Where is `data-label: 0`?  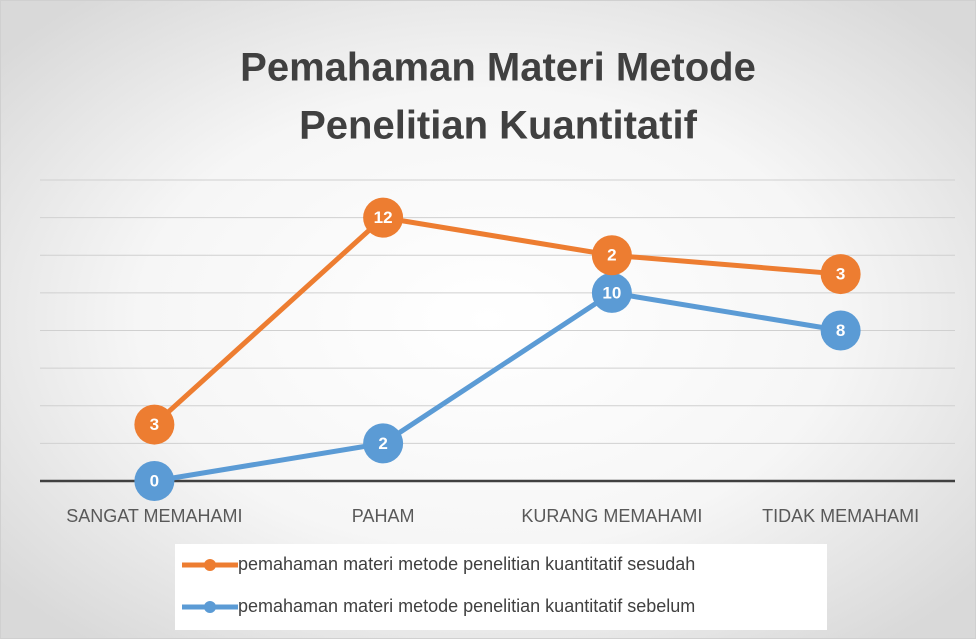
data-label: 0 is located at coordinates (154, 480).